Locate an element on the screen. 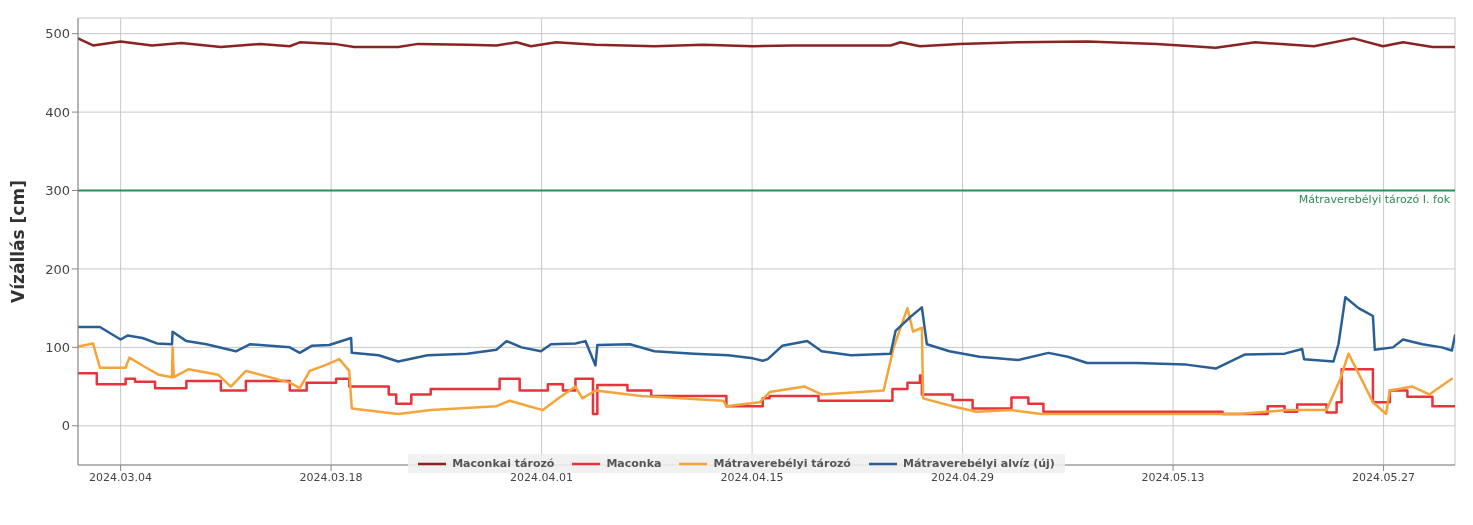 The width and height of the screenshot is (1473, 525). legend-label: Maconkai tározó is located at coordinates (503, 463).